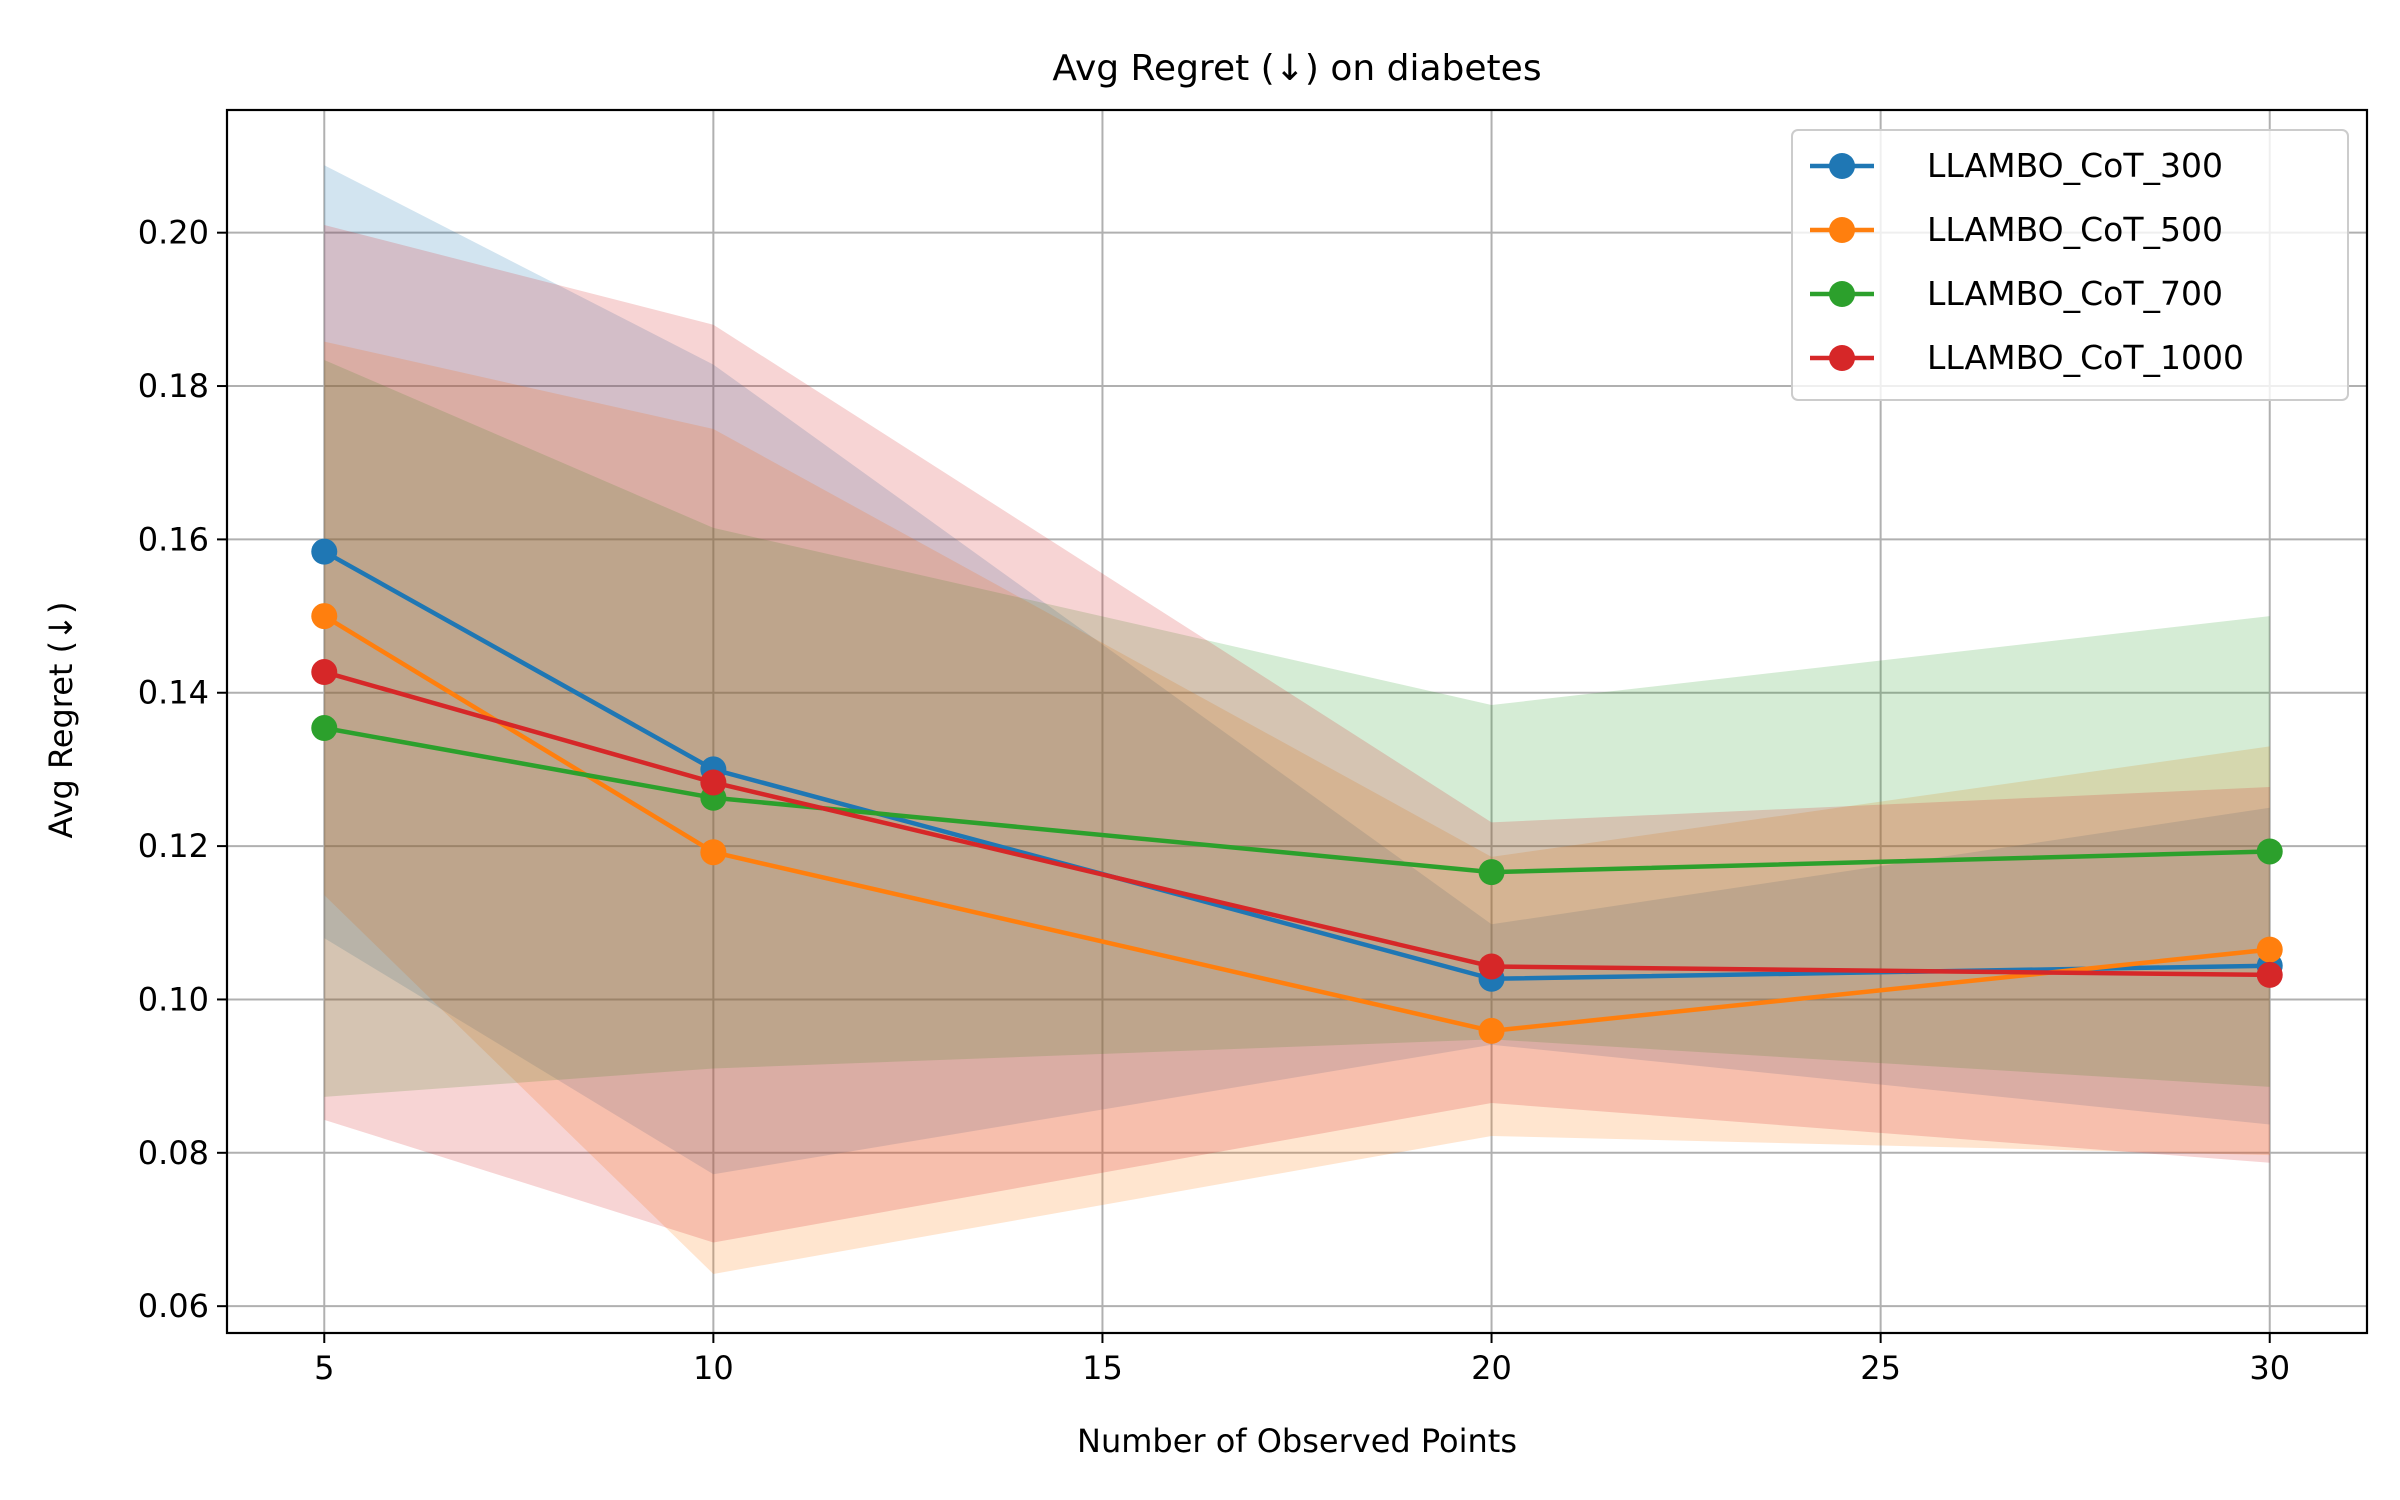 The width and height of the screenshot is (2400, 1500). I want to click on legend-label: LLAMBO_CoT_500, so click(2075, 229).